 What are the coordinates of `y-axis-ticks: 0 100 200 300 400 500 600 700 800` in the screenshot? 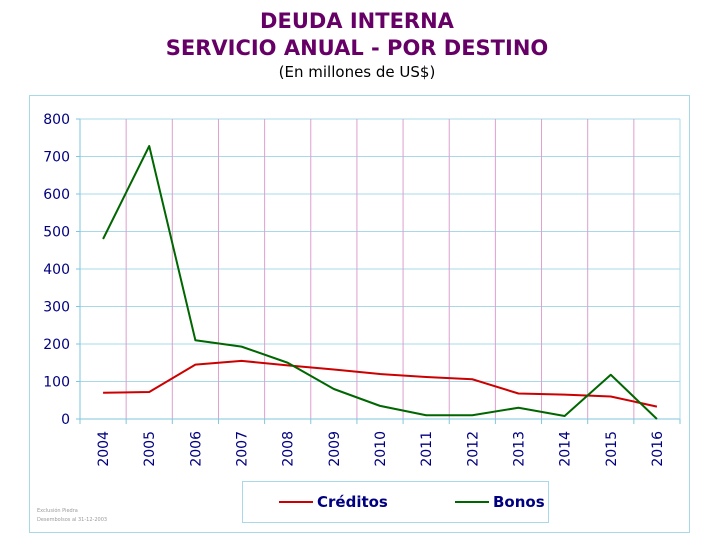 It's located at (61, 270).